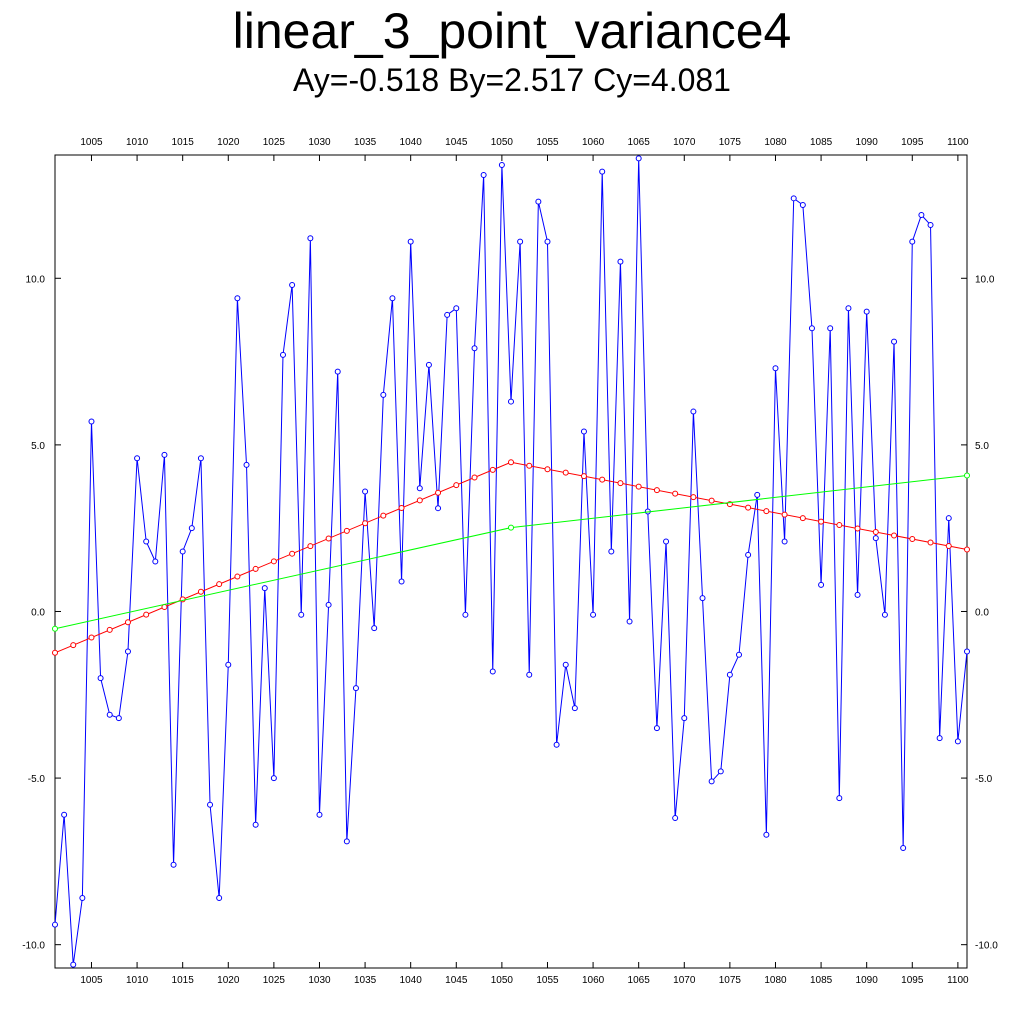 This screenshot has width=1024, height=1024. Describe the element at coordinates (547, 980) in the screenshot. I see `x-tick-label-bottom: 1055` at that location.